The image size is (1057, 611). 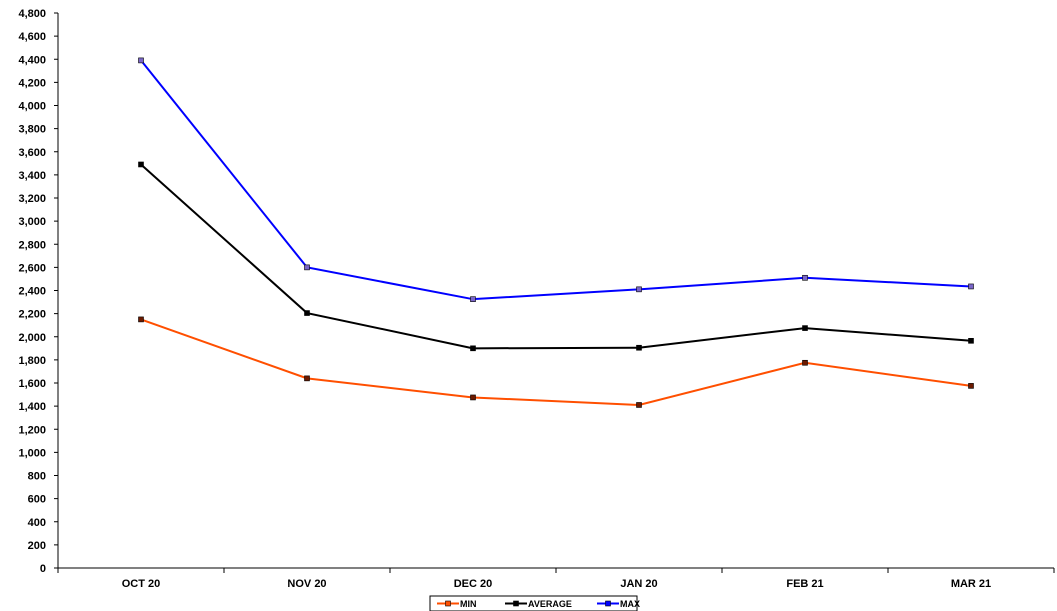 What do you see at coordinates (556, 578) in the screenshot?
I see `x-axis: OCT 20 NOV 20 DEC 20 JAN 20 FEB 21 MAR 21` at bounding box center [556, 578].